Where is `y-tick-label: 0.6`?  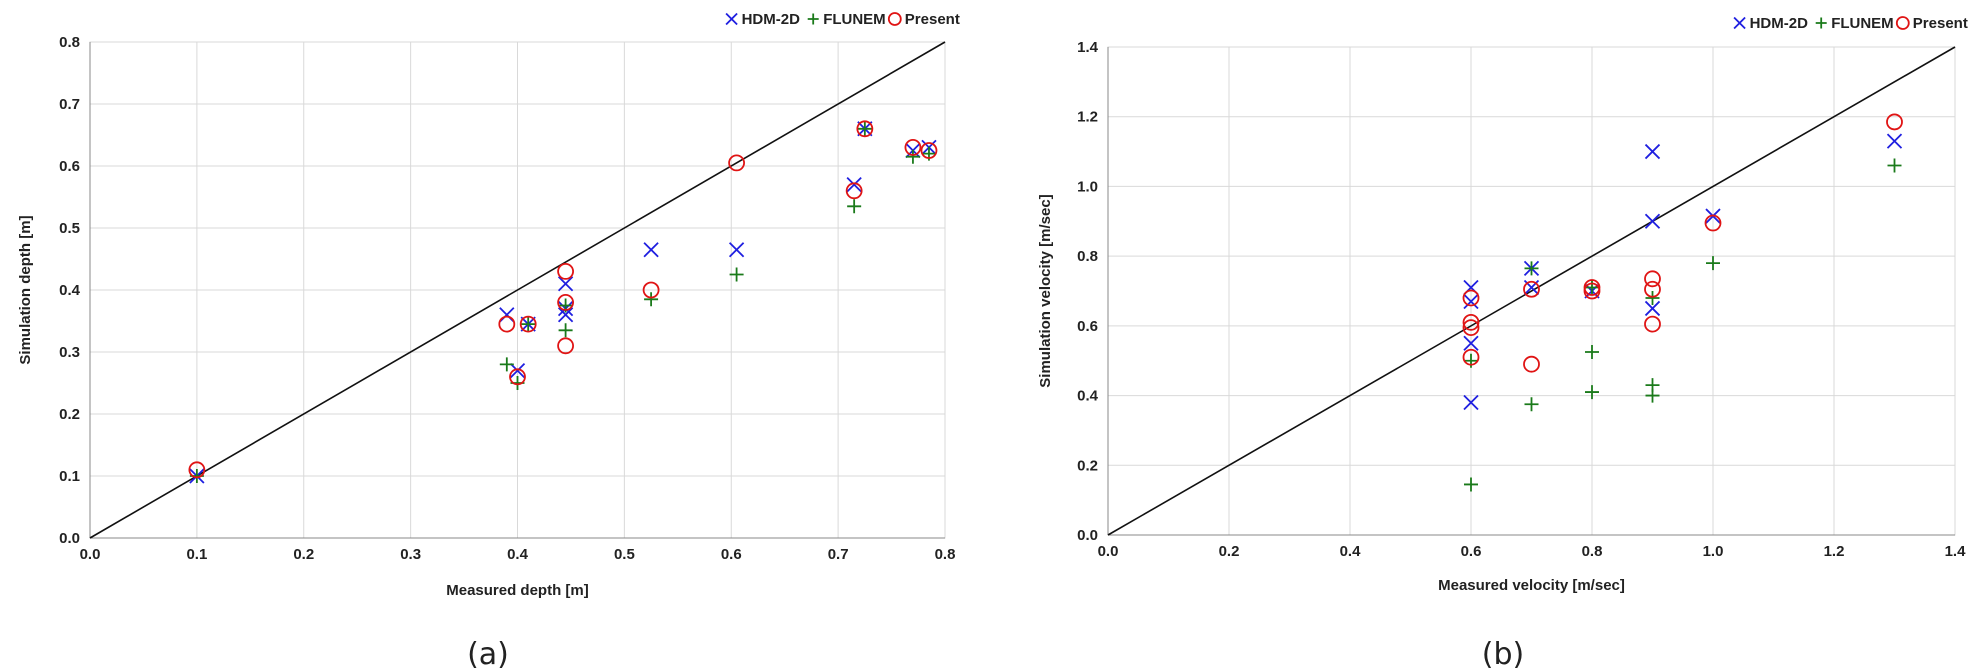 y-tick-label: 0.6 is located at coordinates (69, 166).